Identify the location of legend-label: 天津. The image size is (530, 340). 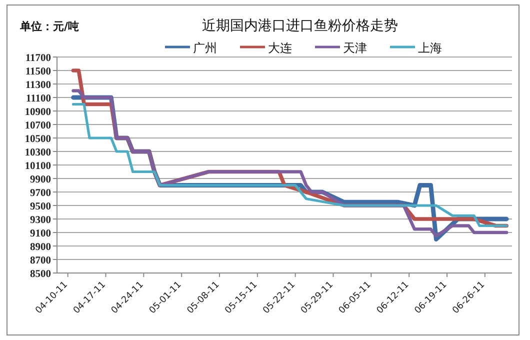
(355, 48).